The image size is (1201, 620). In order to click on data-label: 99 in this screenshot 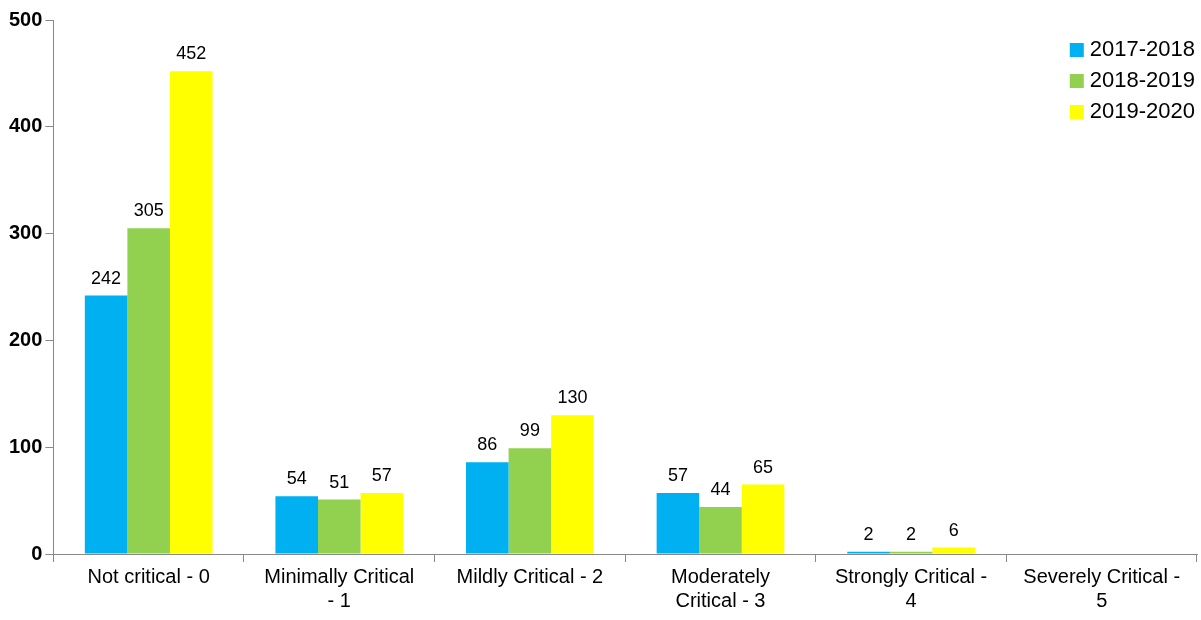, I will do `click(529, 430)`.